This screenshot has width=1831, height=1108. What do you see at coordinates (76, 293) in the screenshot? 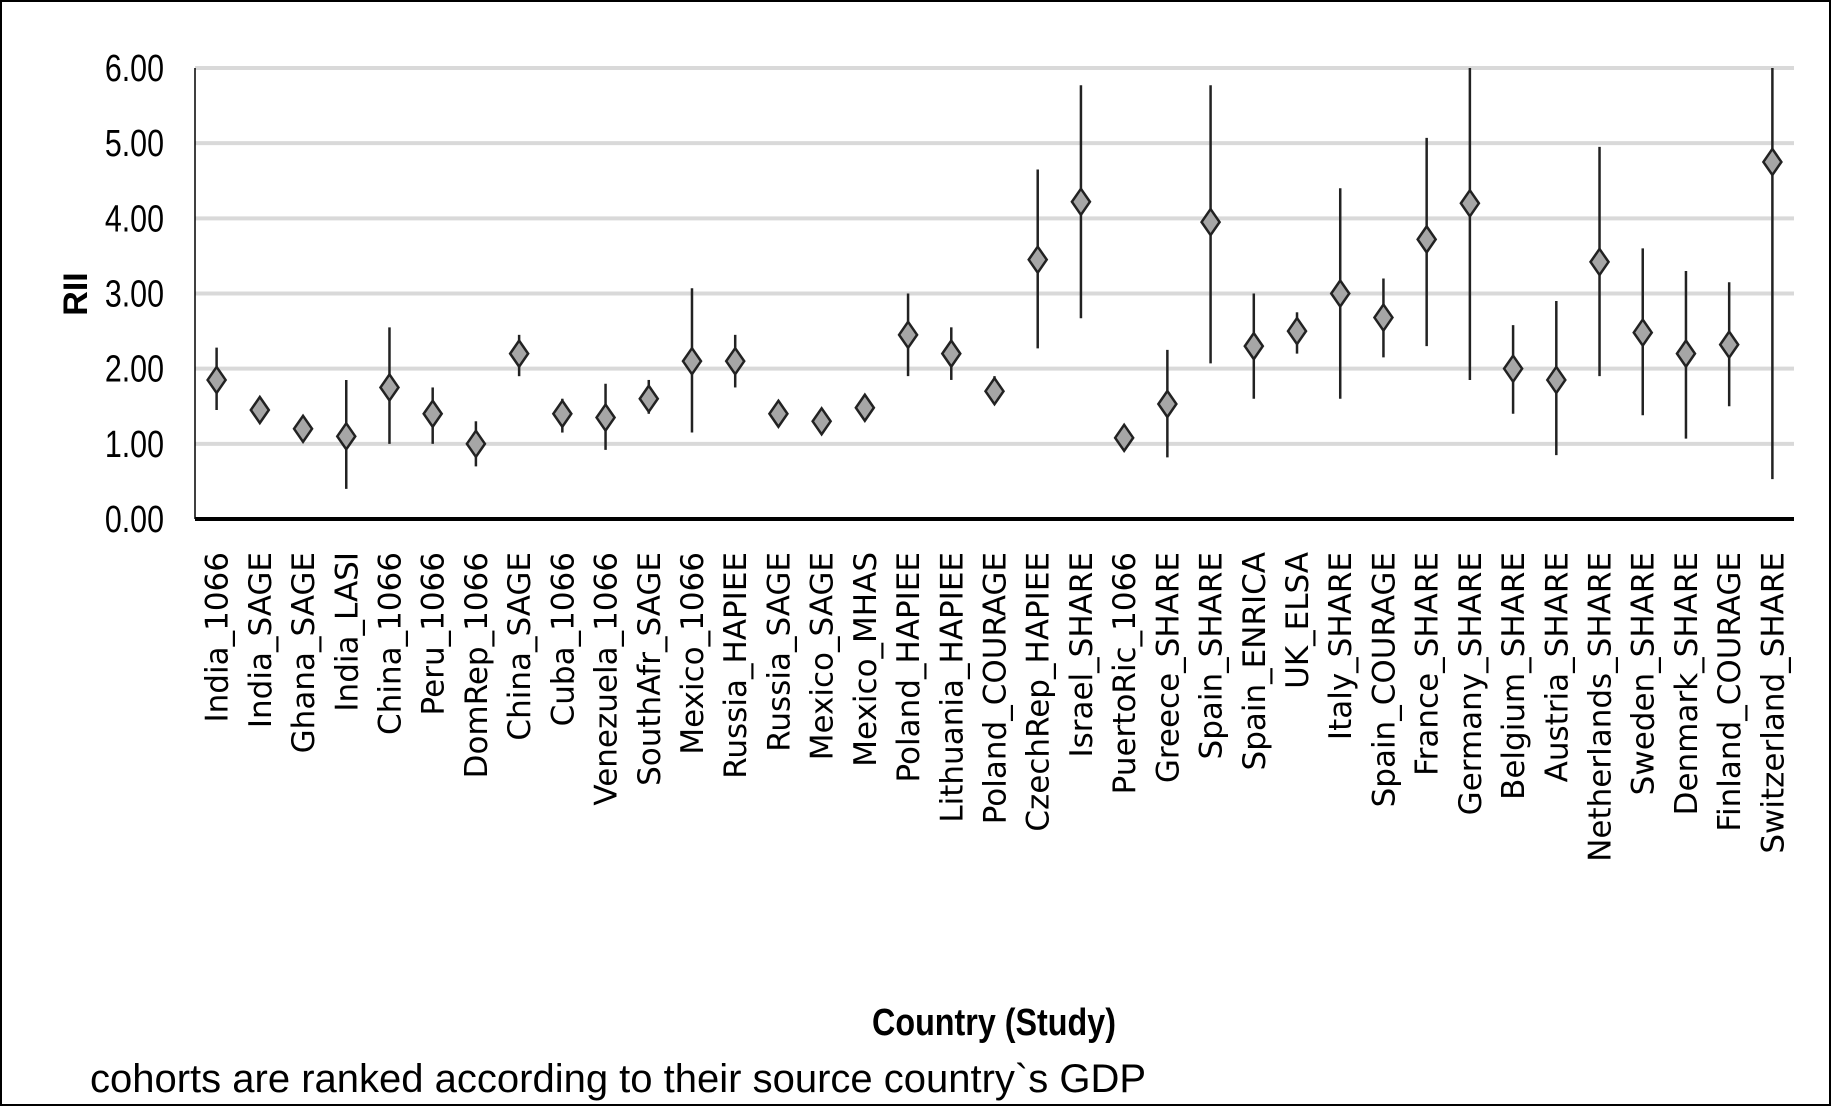
I see `y-axis-title: RII` at bounding box center [76, 293].